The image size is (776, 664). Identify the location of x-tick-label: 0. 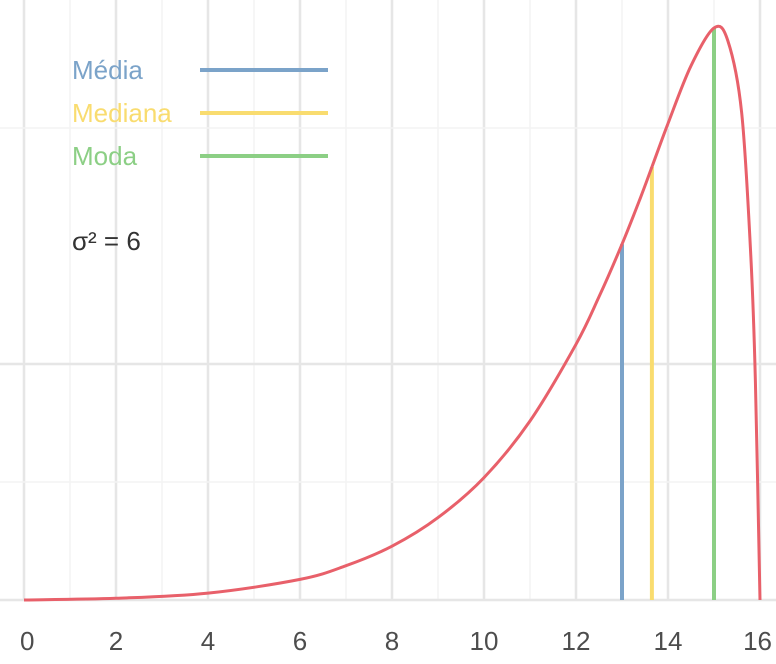
(27, 641).